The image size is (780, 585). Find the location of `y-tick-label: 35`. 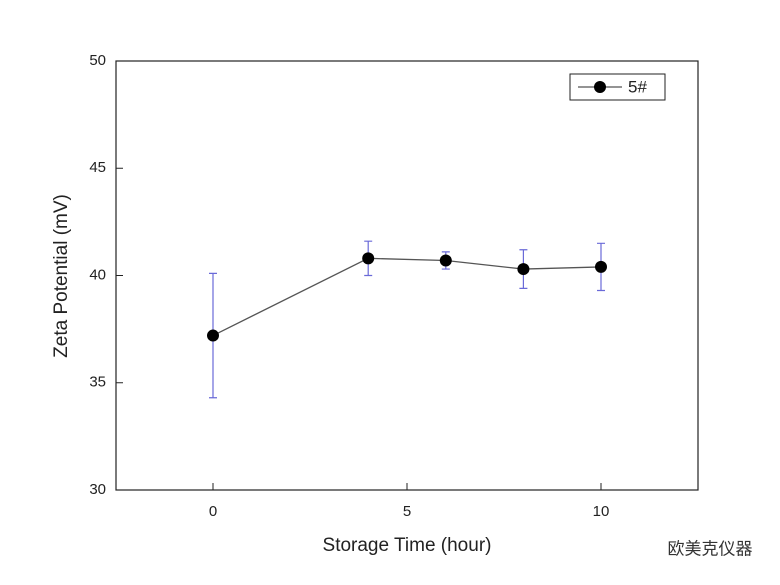

y-tick-label: 35 is located at coordinates (97, 382).